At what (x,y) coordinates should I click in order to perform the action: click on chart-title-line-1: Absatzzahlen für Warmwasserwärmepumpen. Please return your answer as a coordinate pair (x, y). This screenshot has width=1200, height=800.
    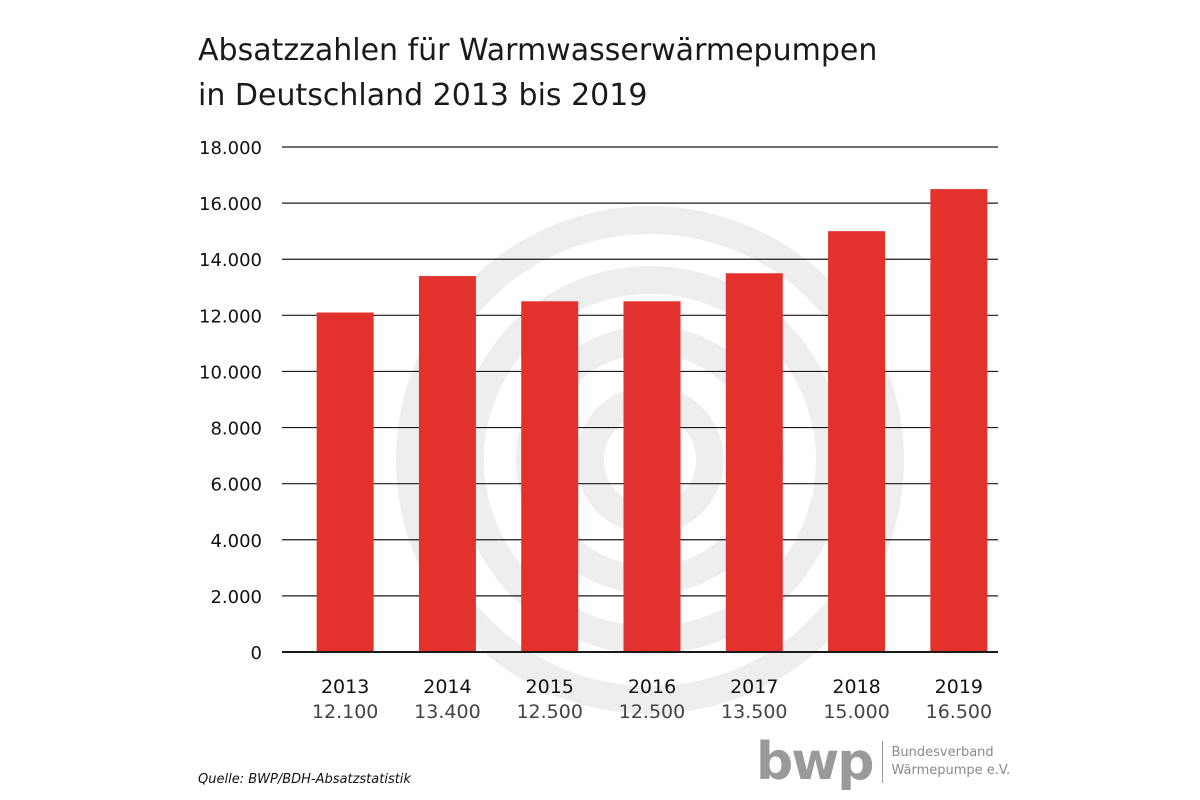
    Looking at the image, I should click on (538, 50).